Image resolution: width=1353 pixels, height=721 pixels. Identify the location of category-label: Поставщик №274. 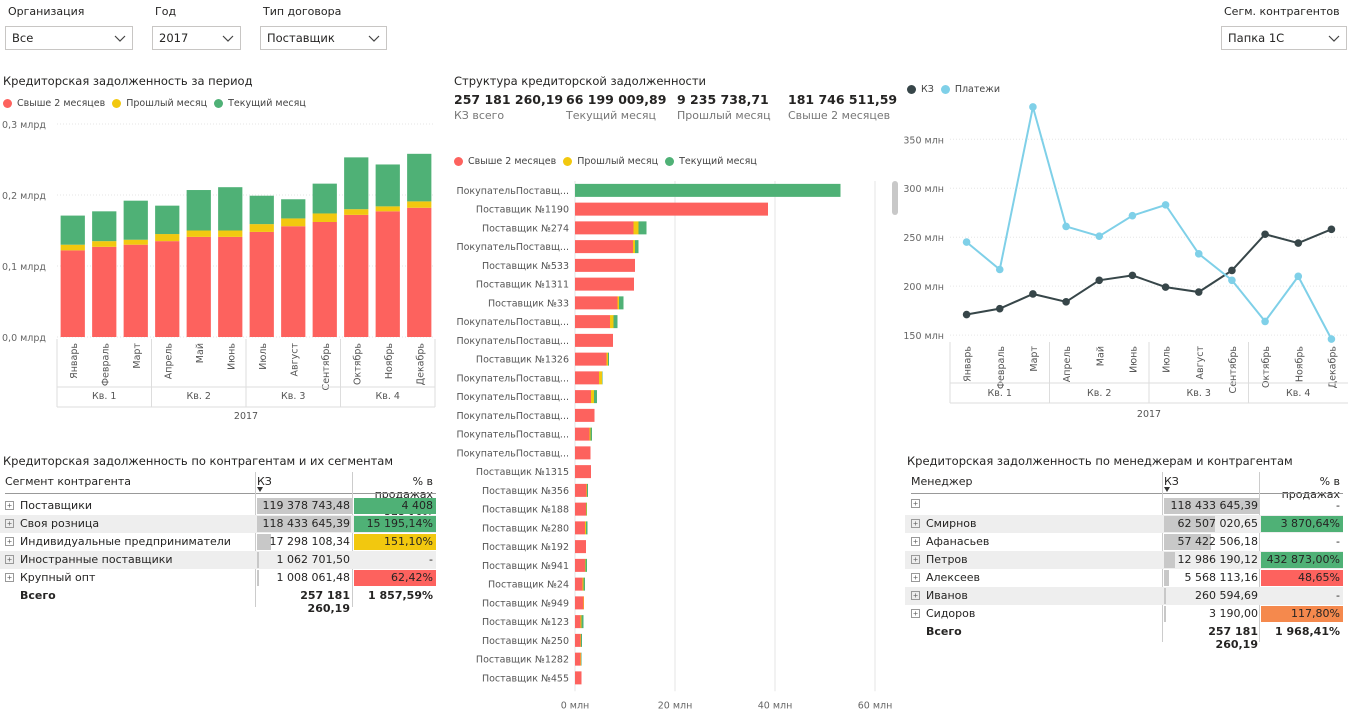
(525, 228).